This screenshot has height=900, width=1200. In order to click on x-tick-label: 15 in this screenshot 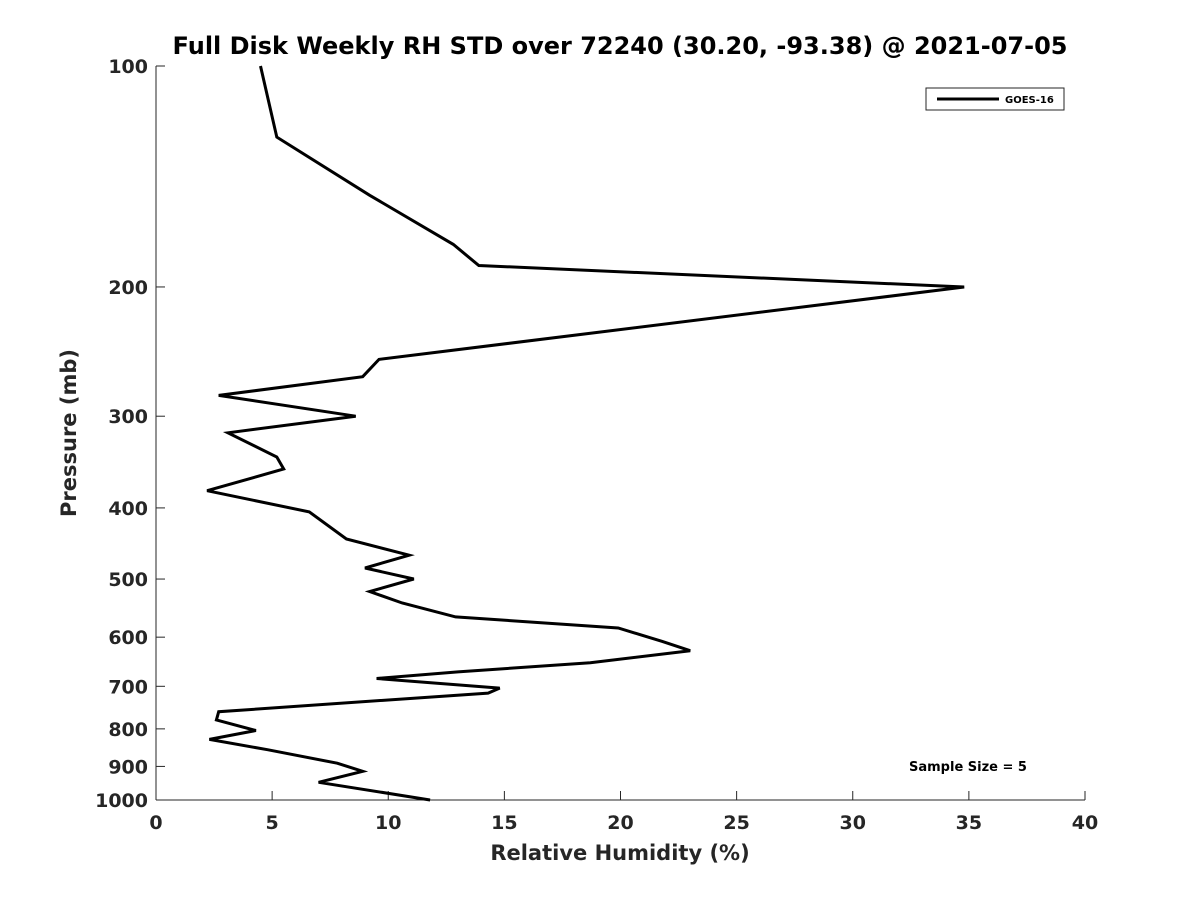, I will do `click(504, 823)`.